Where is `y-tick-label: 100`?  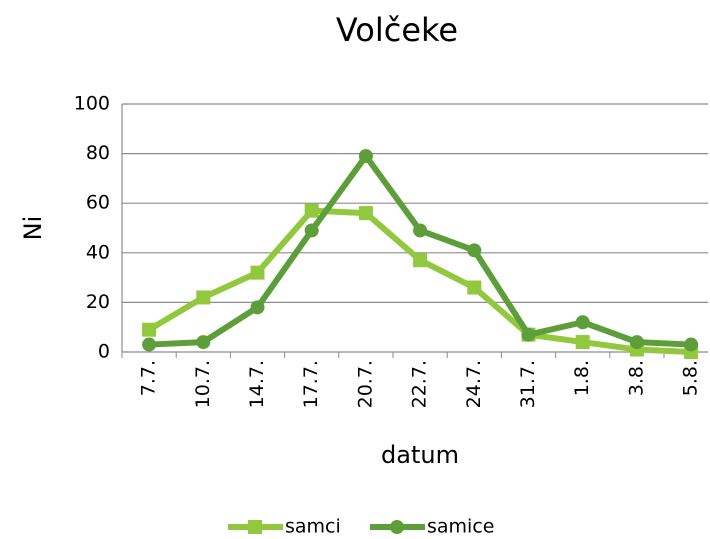 y-tick-label: 100 is located at coordinates (92, 104).